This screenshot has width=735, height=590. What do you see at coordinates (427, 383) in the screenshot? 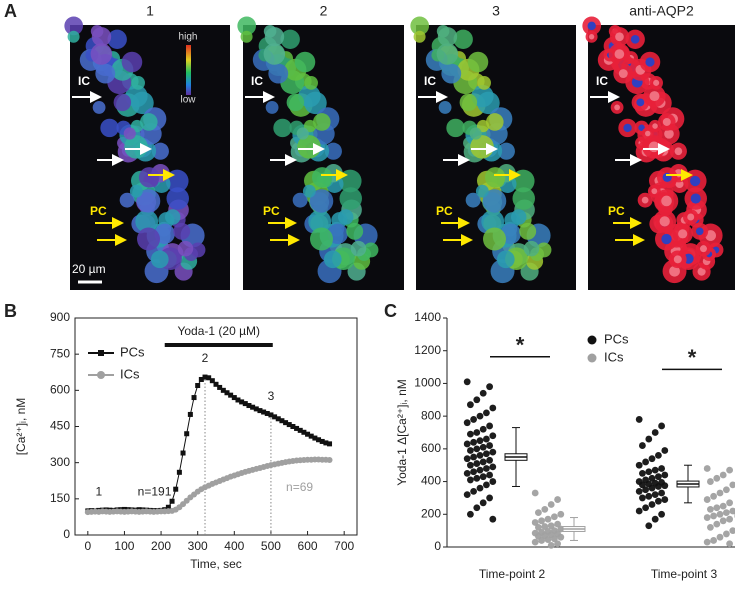
I see `y-tick-label: 1000` at bounding box center [427, 383].